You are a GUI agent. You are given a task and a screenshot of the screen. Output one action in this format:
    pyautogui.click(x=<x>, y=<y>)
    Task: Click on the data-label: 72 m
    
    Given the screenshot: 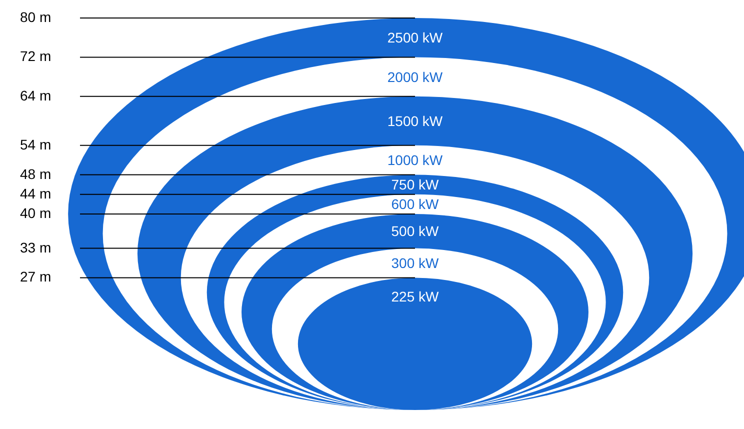 What is the action you would take?
    pyautogui.click(x=36, y=56)
    